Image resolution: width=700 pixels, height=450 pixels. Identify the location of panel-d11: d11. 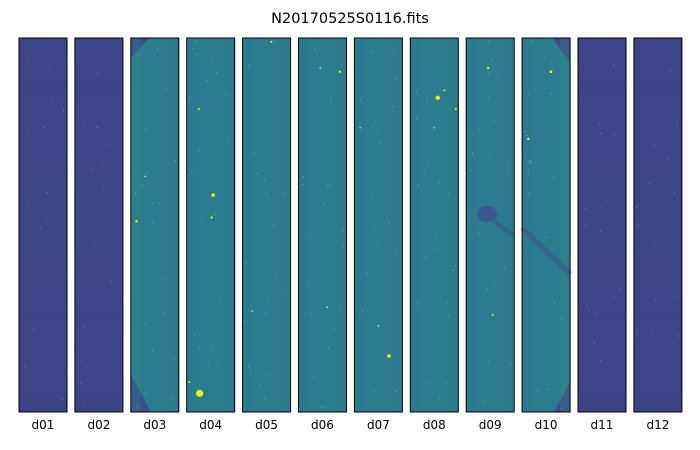
(602, 234).